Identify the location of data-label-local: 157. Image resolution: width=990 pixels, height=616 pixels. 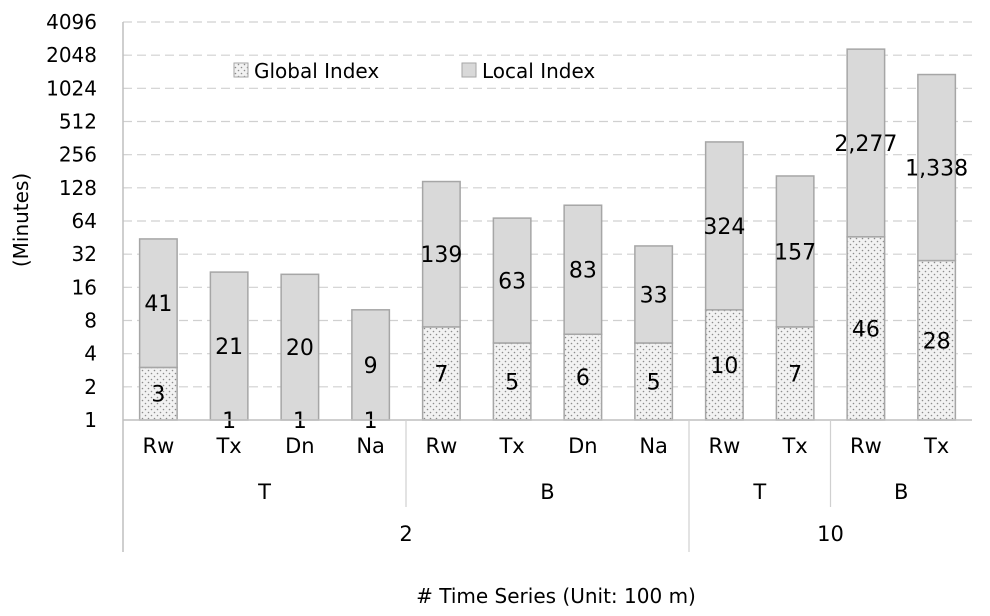
(795, 252).